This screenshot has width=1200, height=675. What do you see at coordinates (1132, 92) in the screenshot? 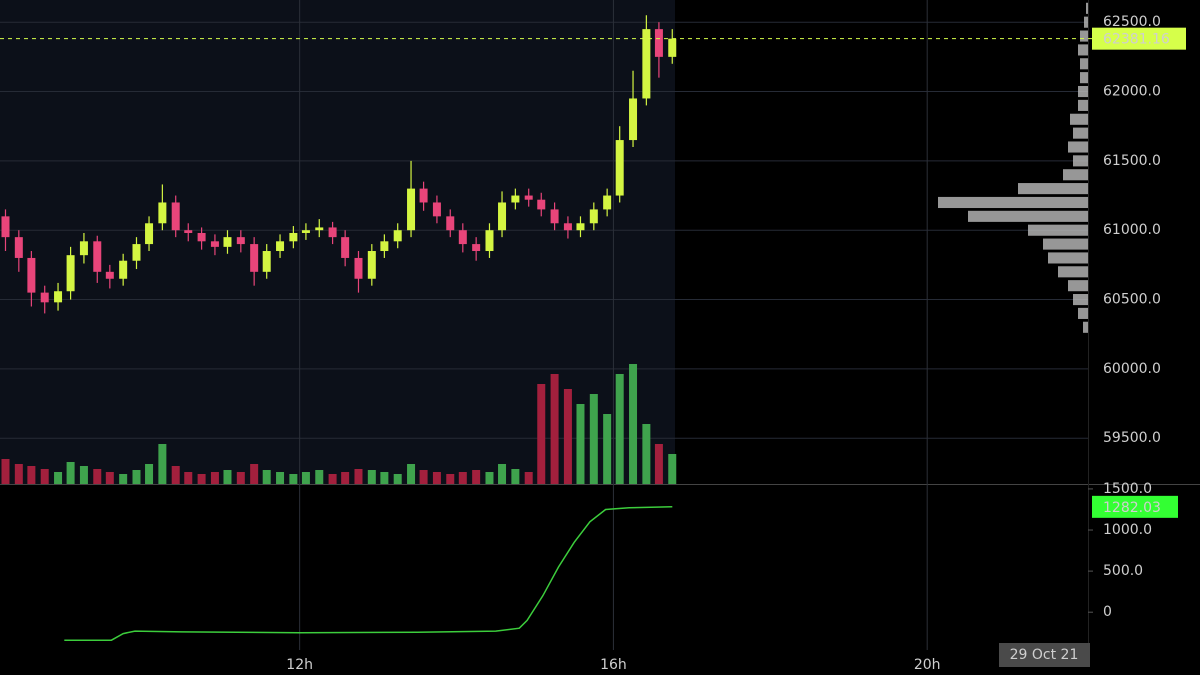
I see `y-tick-label: 62000.0` at bounding box center [1132, 92].